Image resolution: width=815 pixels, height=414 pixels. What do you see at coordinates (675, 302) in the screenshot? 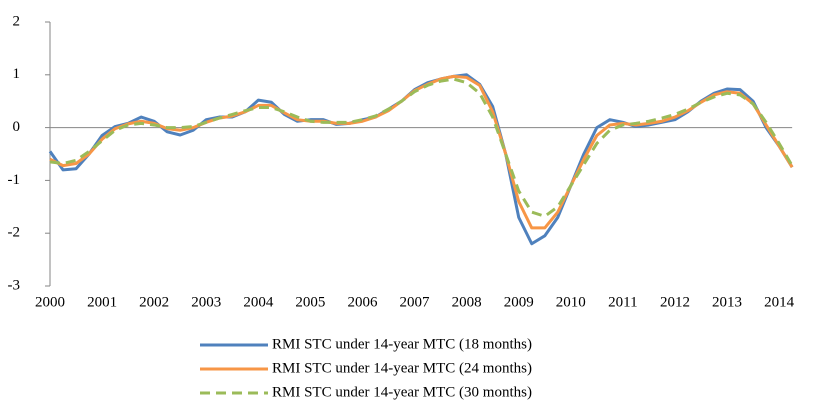
I see `x-tick-label: 2012` at bounding box center [675, 302].